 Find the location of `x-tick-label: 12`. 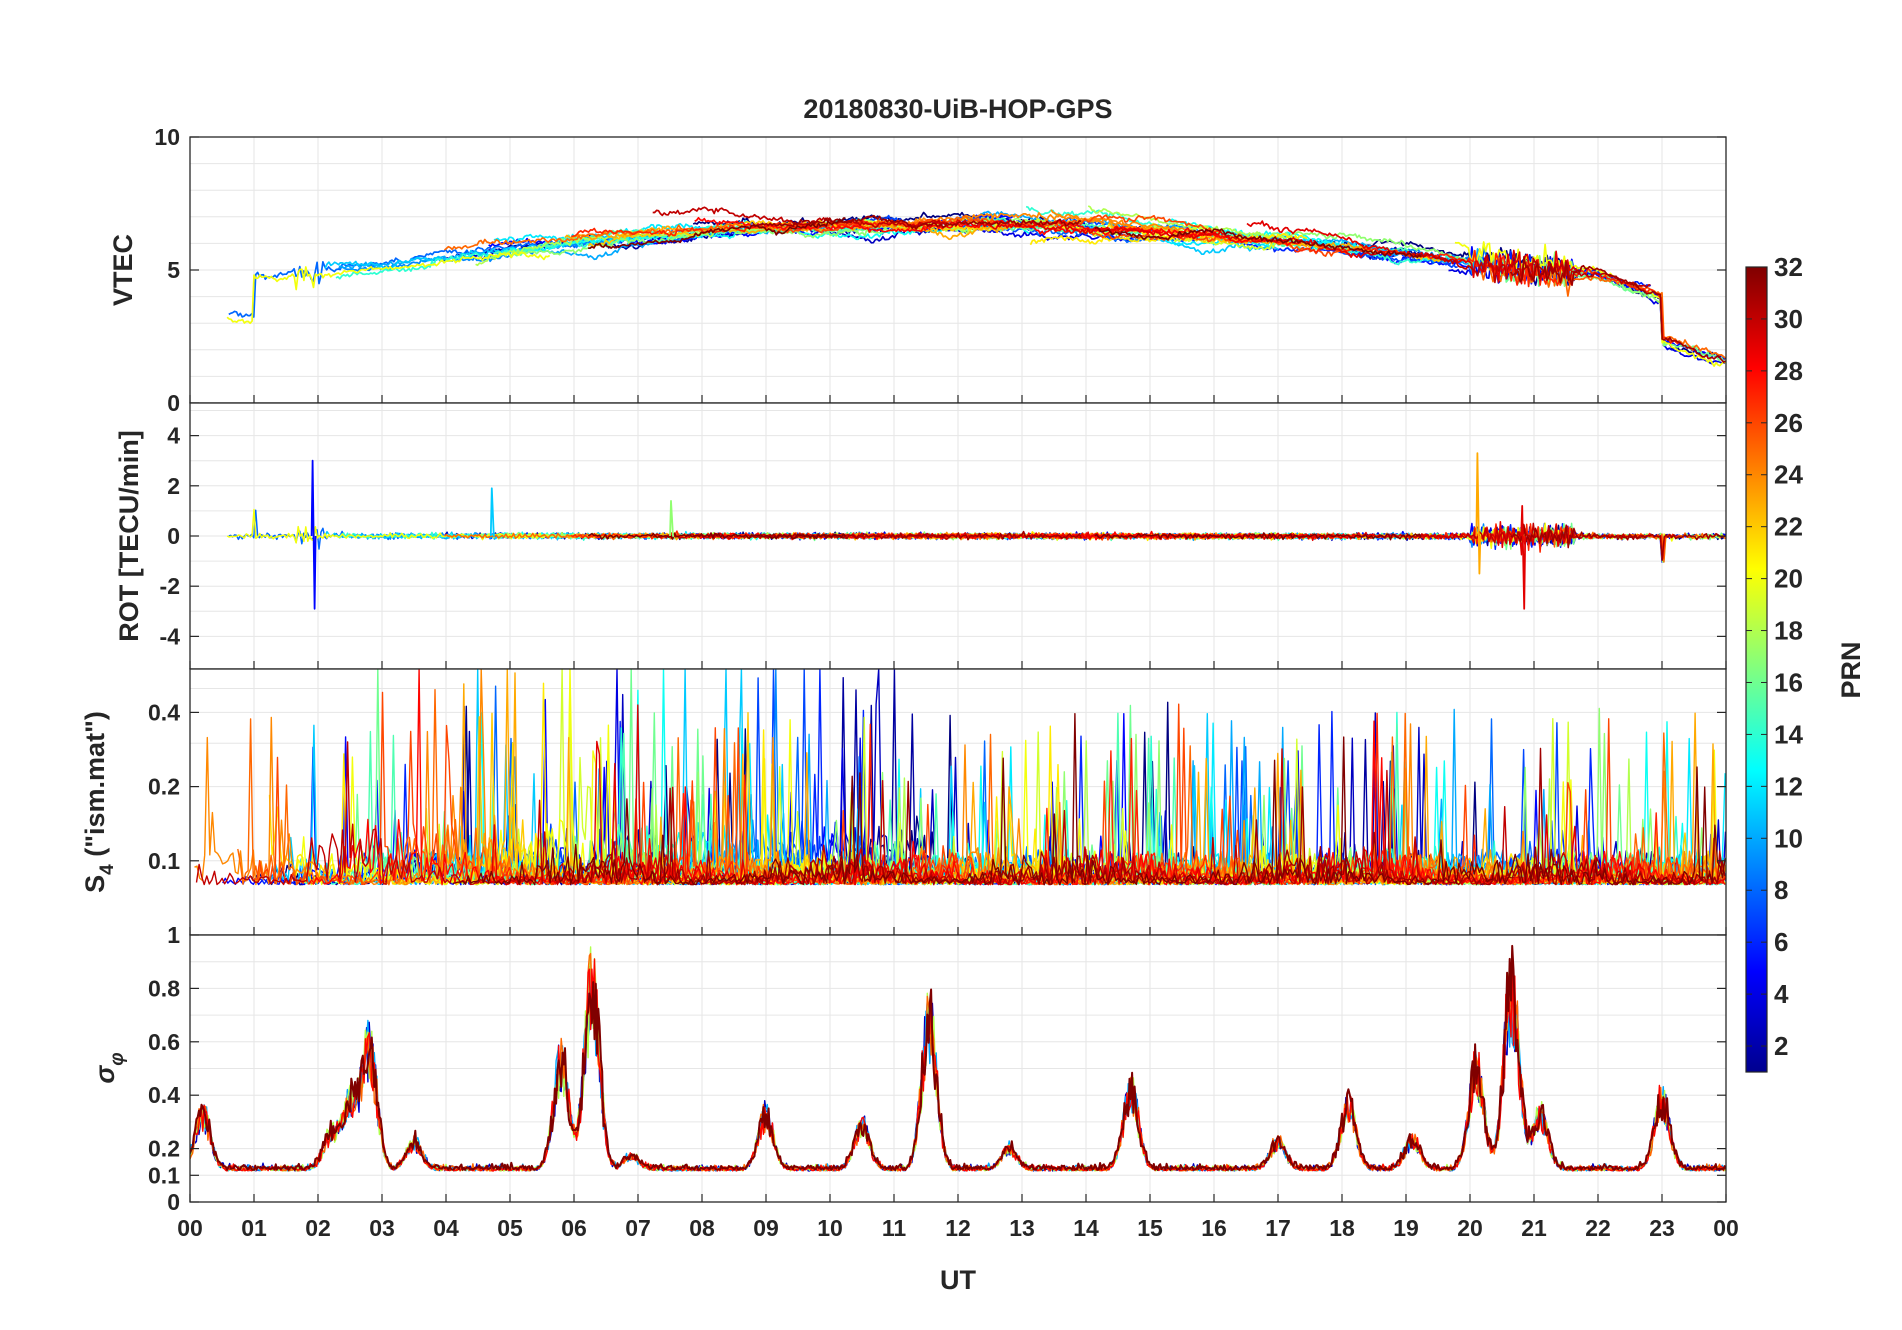

x-tick-label: 12 is located at coordinates (958, 1228).